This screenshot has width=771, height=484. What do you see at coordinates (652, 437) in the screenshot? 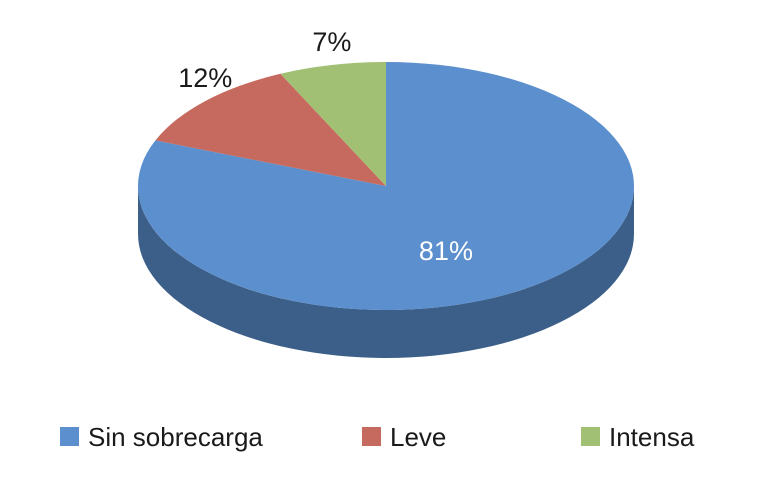
I see `legend-label-intensa: Intensa` at bounding box center [652, 437].